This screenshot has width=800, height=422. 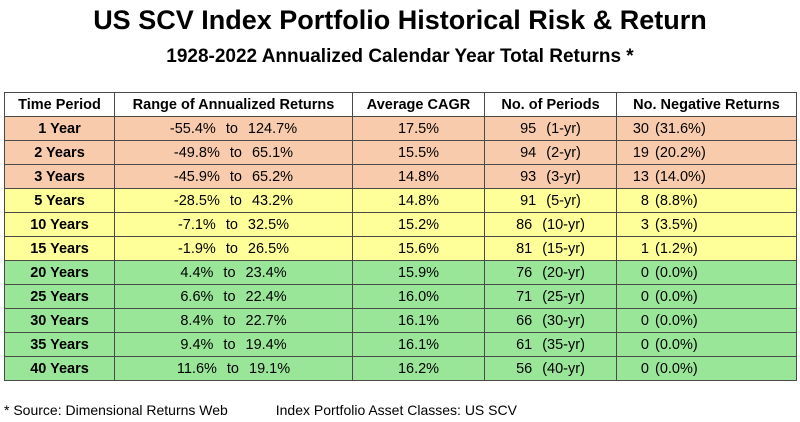 What do you see at coordinates (266, 296) in the screenshot?
I see `range-high: 22.4%` at bounding box center [266, 296].